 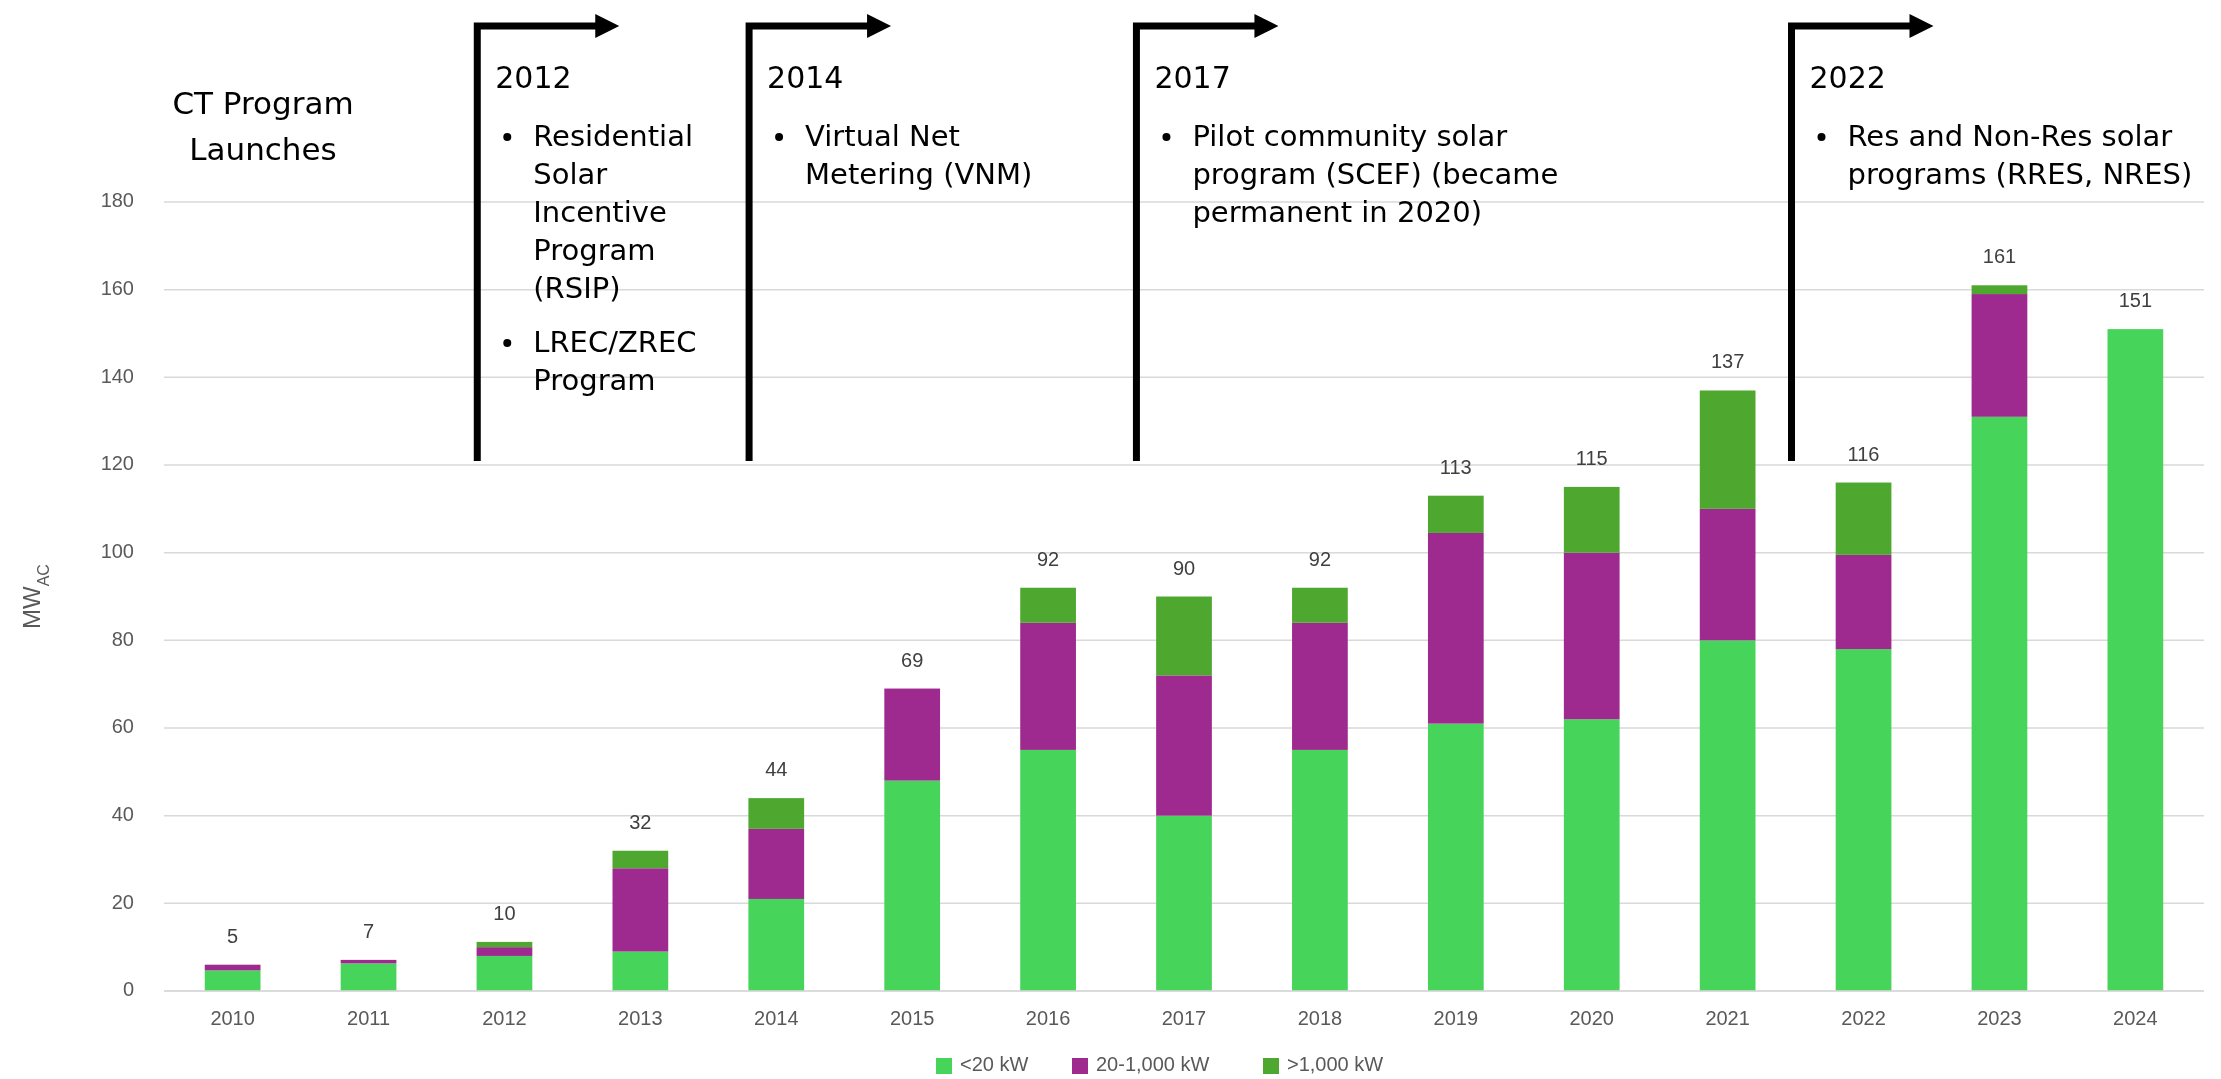 What do you see at coordinates (122, 813) in the screenshot?
I see `y-tick-label: 40` at bounding box center [122, 813].